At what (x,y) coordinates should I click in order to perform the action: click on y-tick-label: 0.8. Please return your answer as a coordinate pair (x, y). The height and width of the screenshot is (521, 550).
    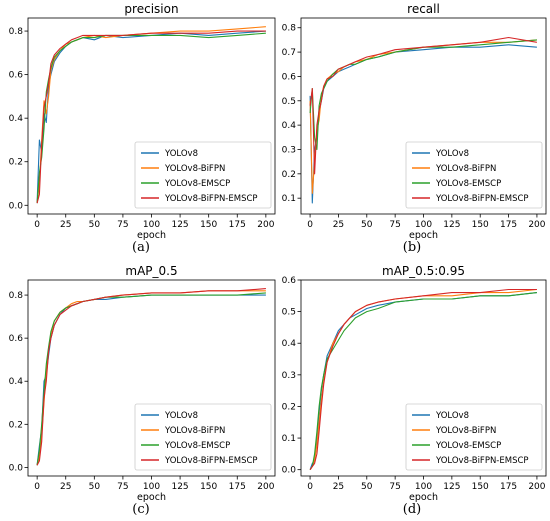
    Looking at the image, I should click on (16, 32).